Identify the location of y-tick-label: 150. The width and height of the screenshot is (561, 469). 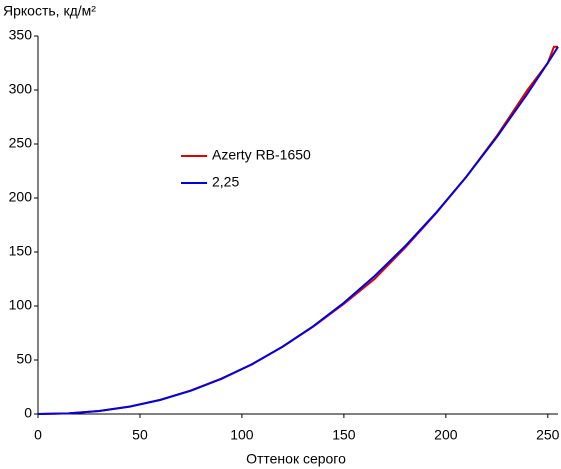
(21, 251).